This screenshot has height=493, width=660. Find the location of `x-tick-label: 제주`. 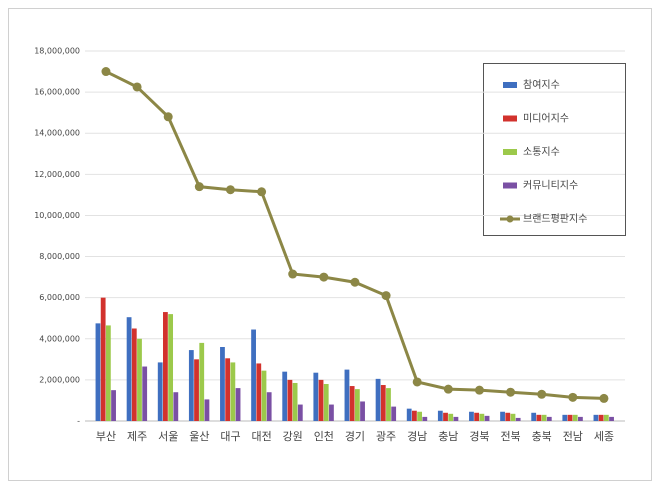

x-tick-label: 제주 is located at coordinates (137, 436).